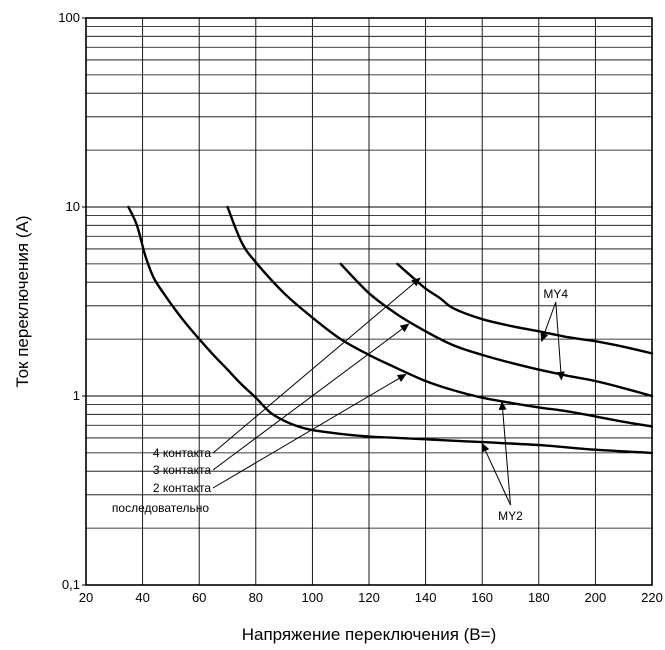  Describe the element at coordinates (482, 597) in the screenshot. I see `x-tick-label: 160` at that location.